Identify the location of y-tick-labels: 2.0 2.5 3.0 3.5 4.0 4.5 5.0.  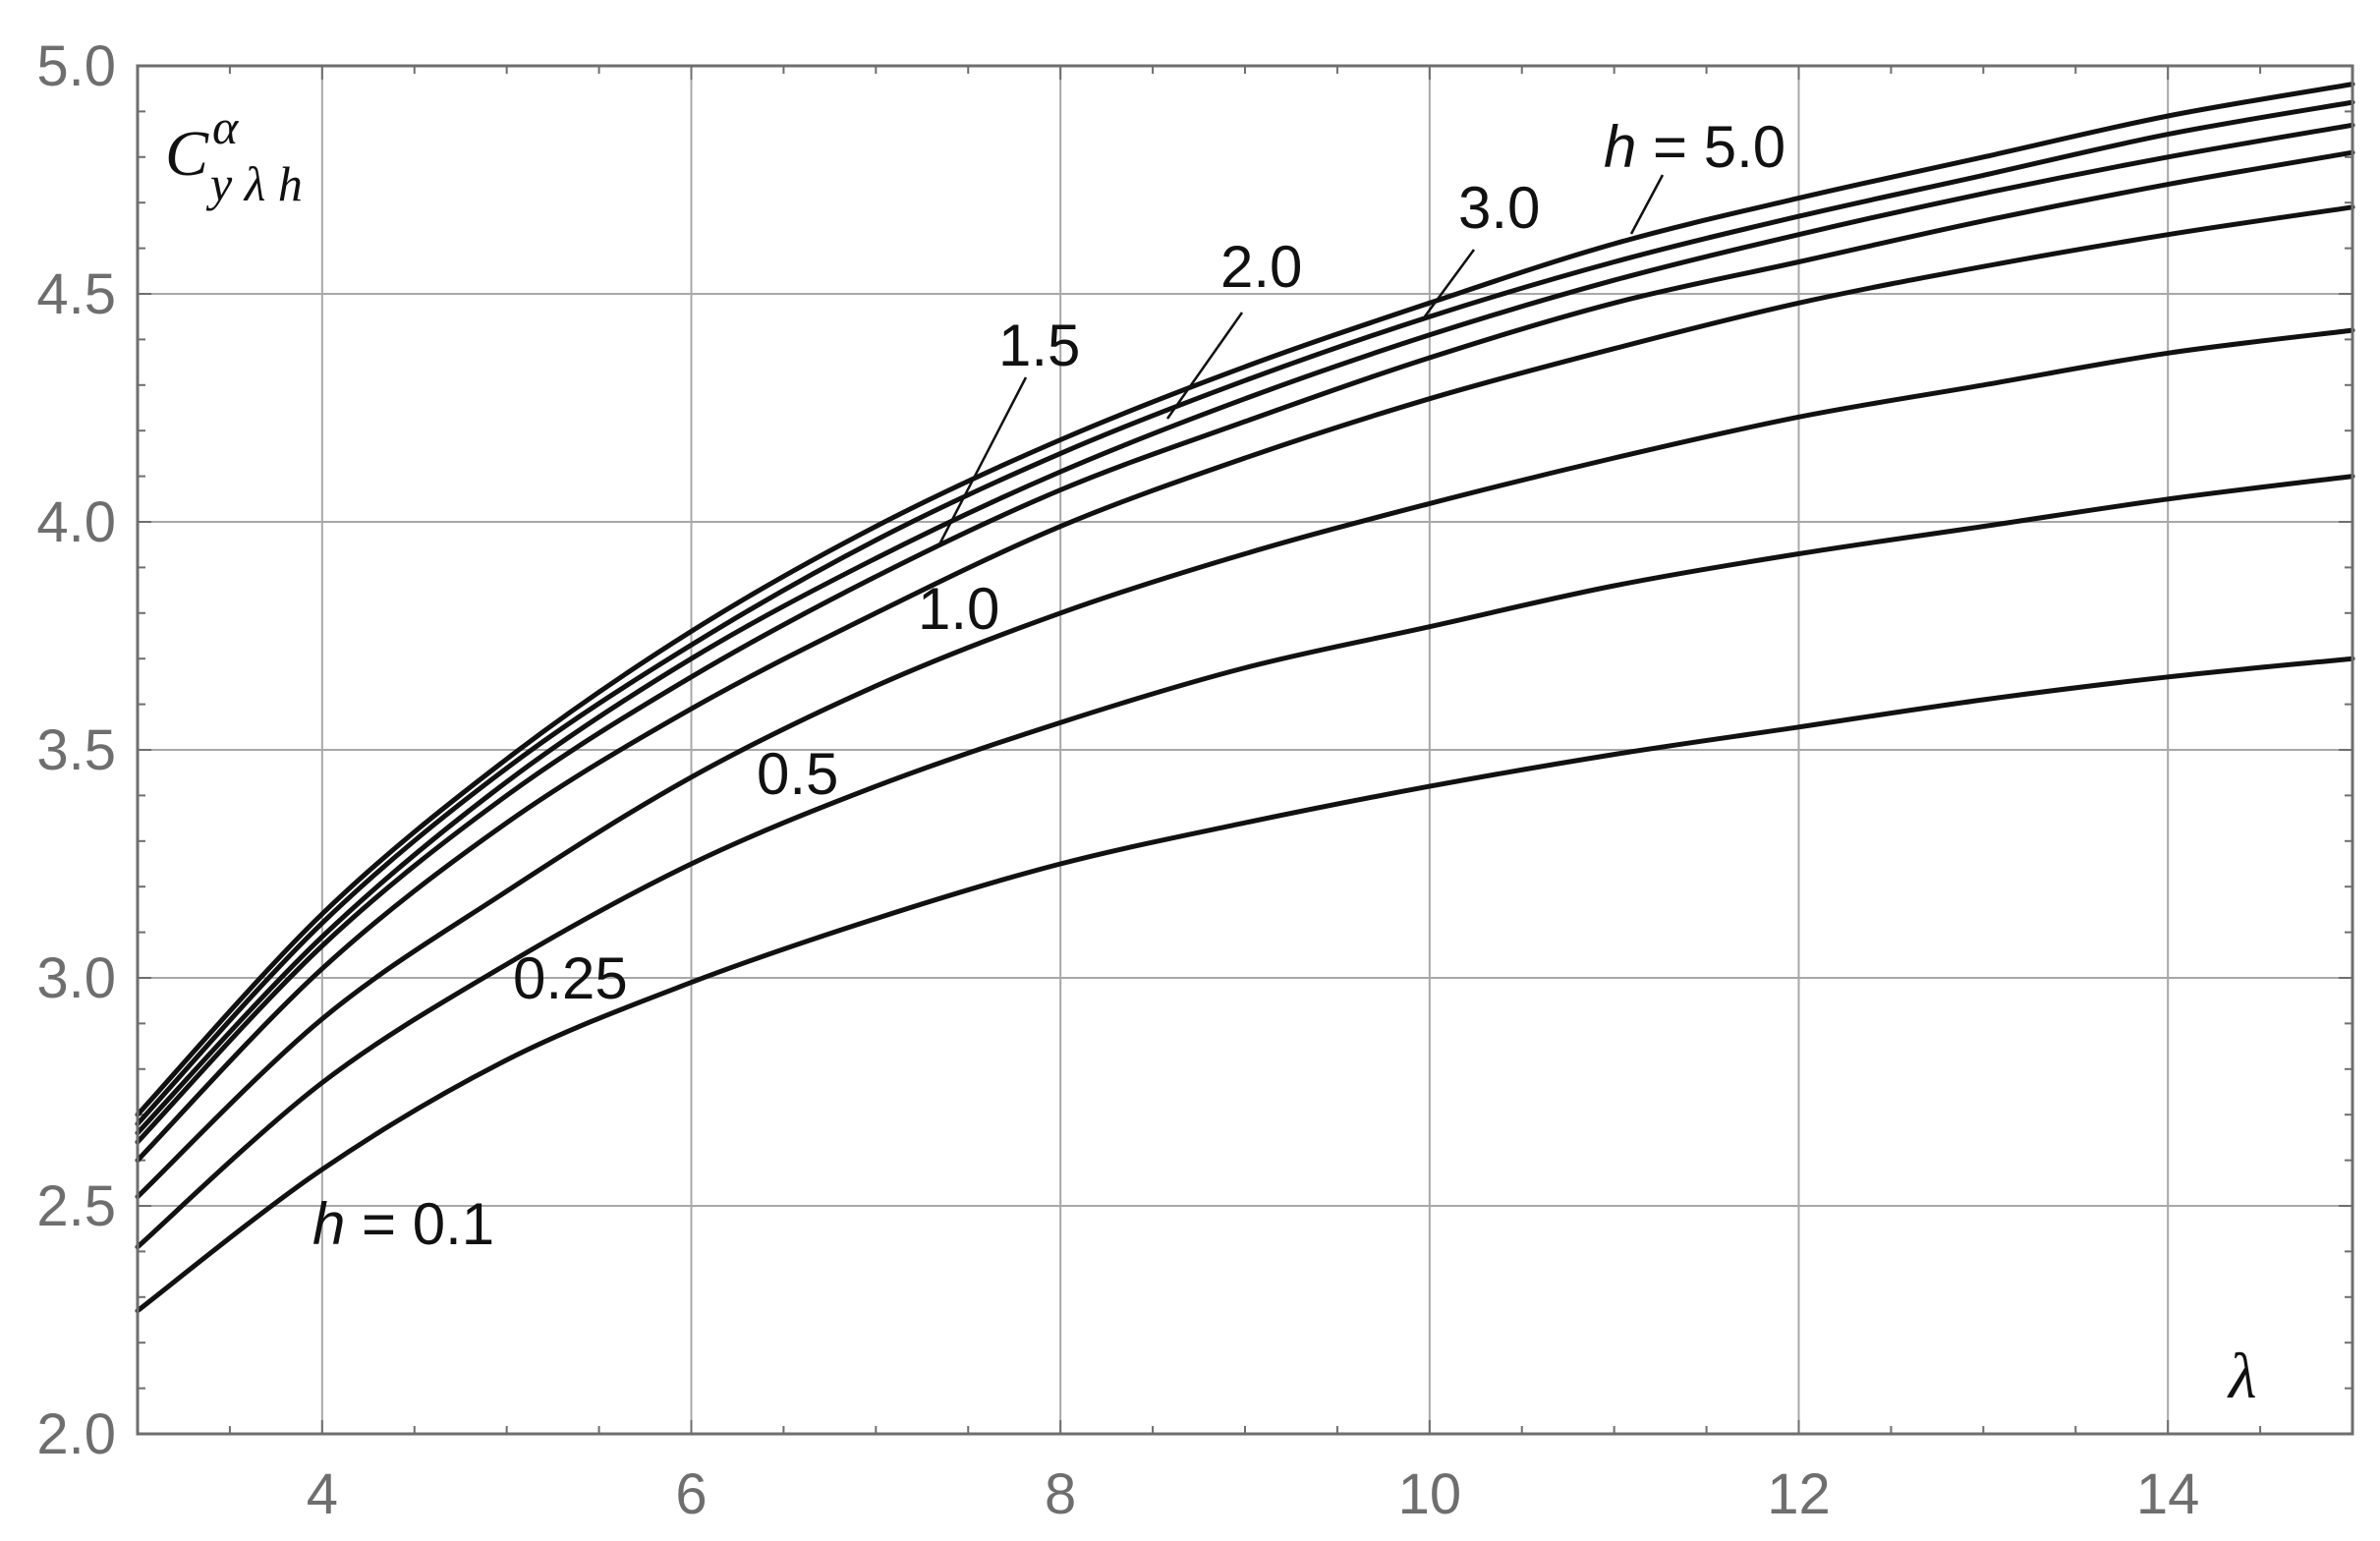
(76, 750).